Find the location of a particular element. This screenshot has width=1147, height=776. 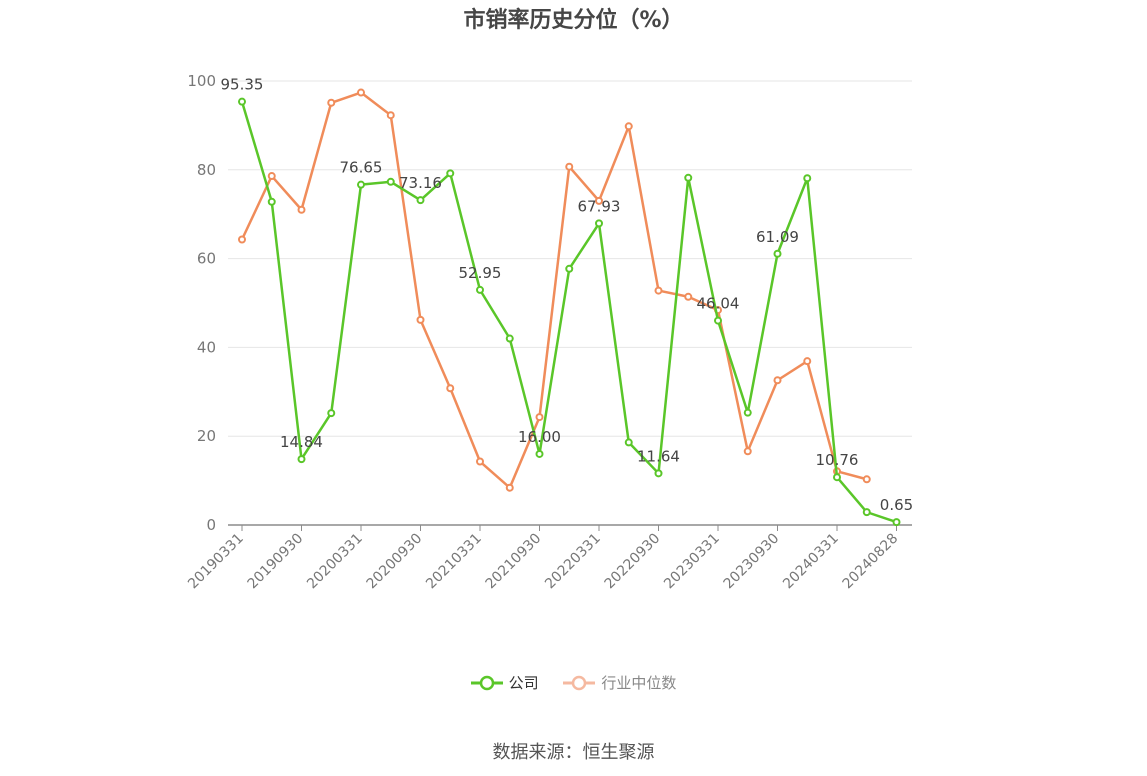

data-label: 14.84 is located at coordinates (301, 442).